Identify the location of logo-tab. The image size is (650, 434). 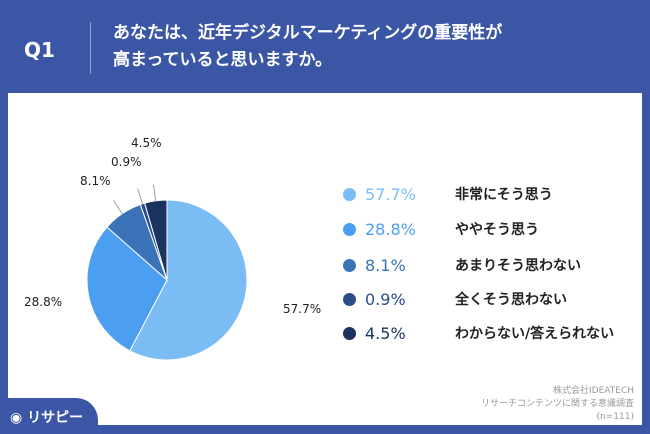
(49, 416).